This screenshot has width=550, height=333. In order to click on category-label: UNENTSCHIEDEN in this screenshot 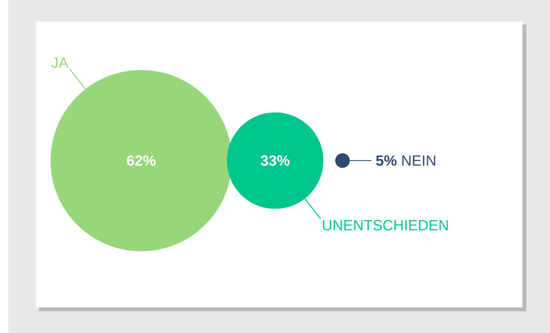, I will do `click(385, 225)`.